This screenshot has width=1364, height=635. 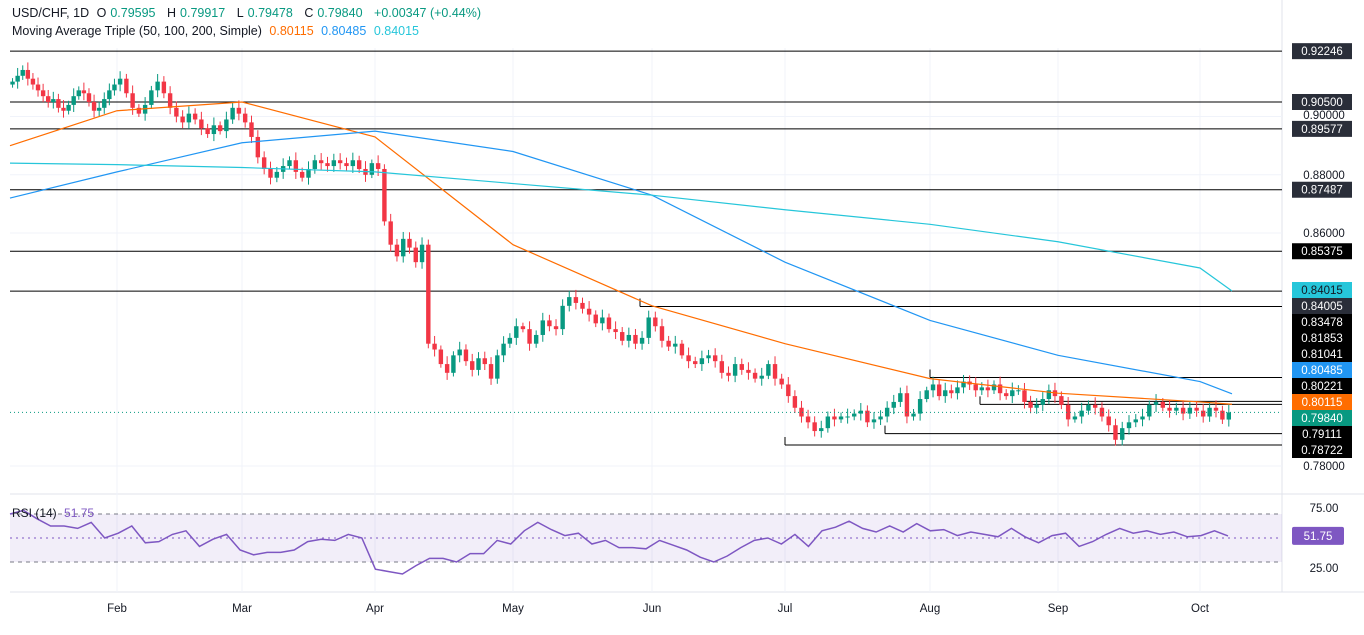 I want to click on low-label: L, so click(x=240, y=13).